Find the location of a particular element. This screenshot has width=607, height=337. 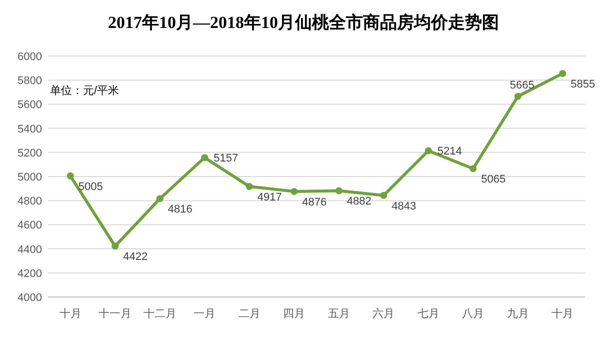

x-tick-label: 六月 is located at coordinates (383, 313).